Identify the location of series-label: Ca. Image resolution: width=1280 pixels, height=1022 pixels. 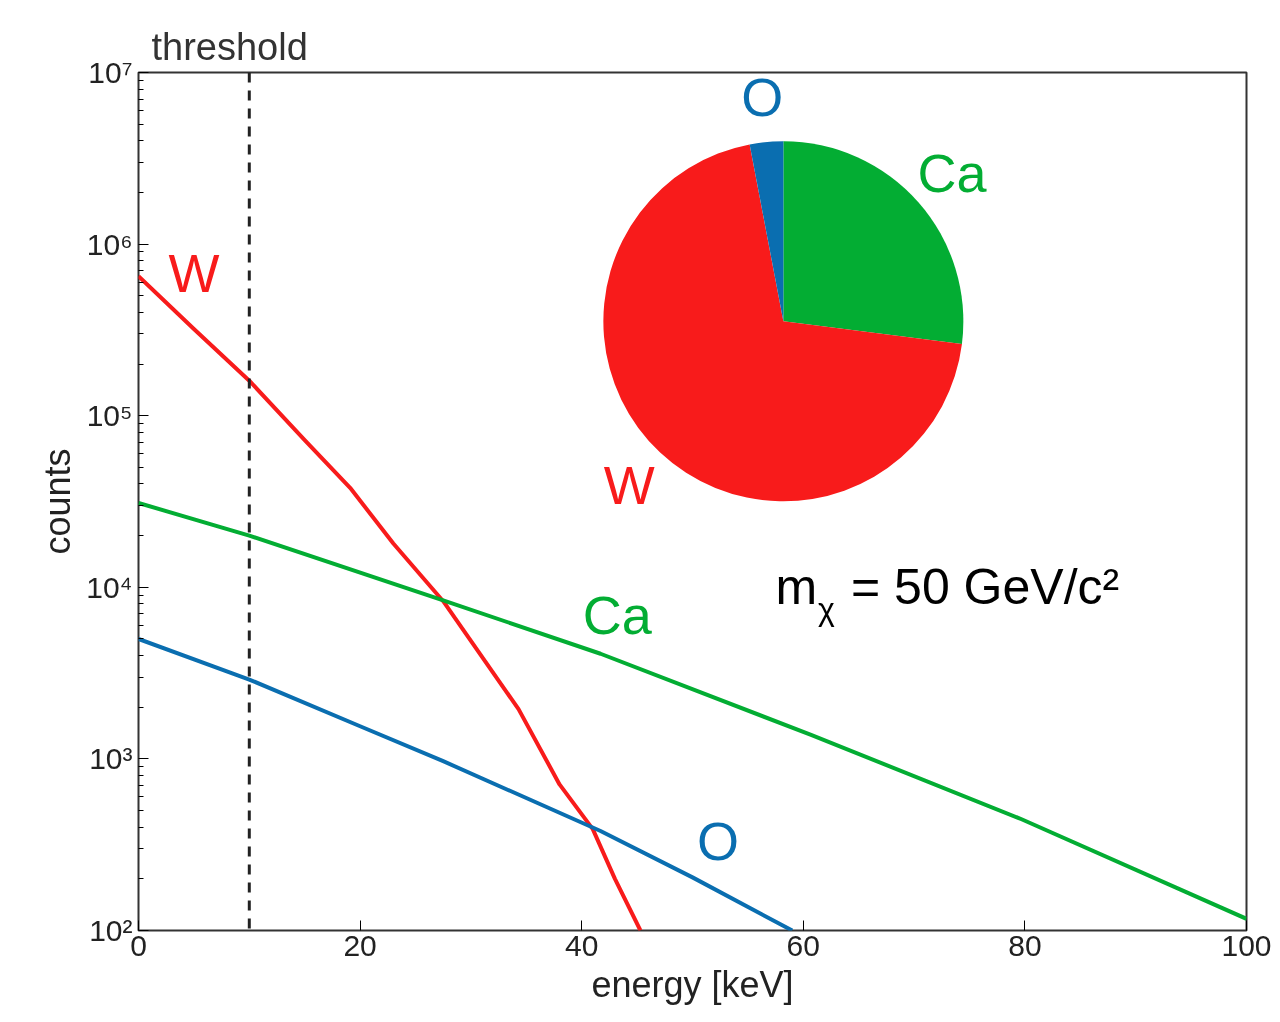
(617, 614).